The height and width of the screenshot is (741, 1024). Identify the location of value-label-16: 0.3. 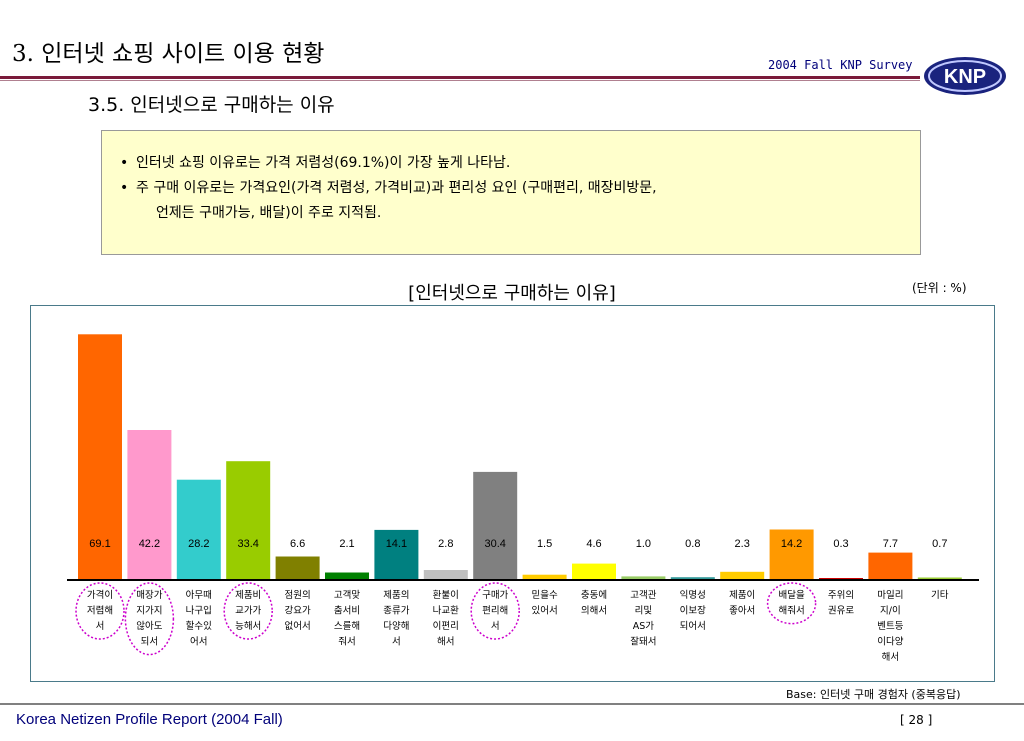
(840, 544).